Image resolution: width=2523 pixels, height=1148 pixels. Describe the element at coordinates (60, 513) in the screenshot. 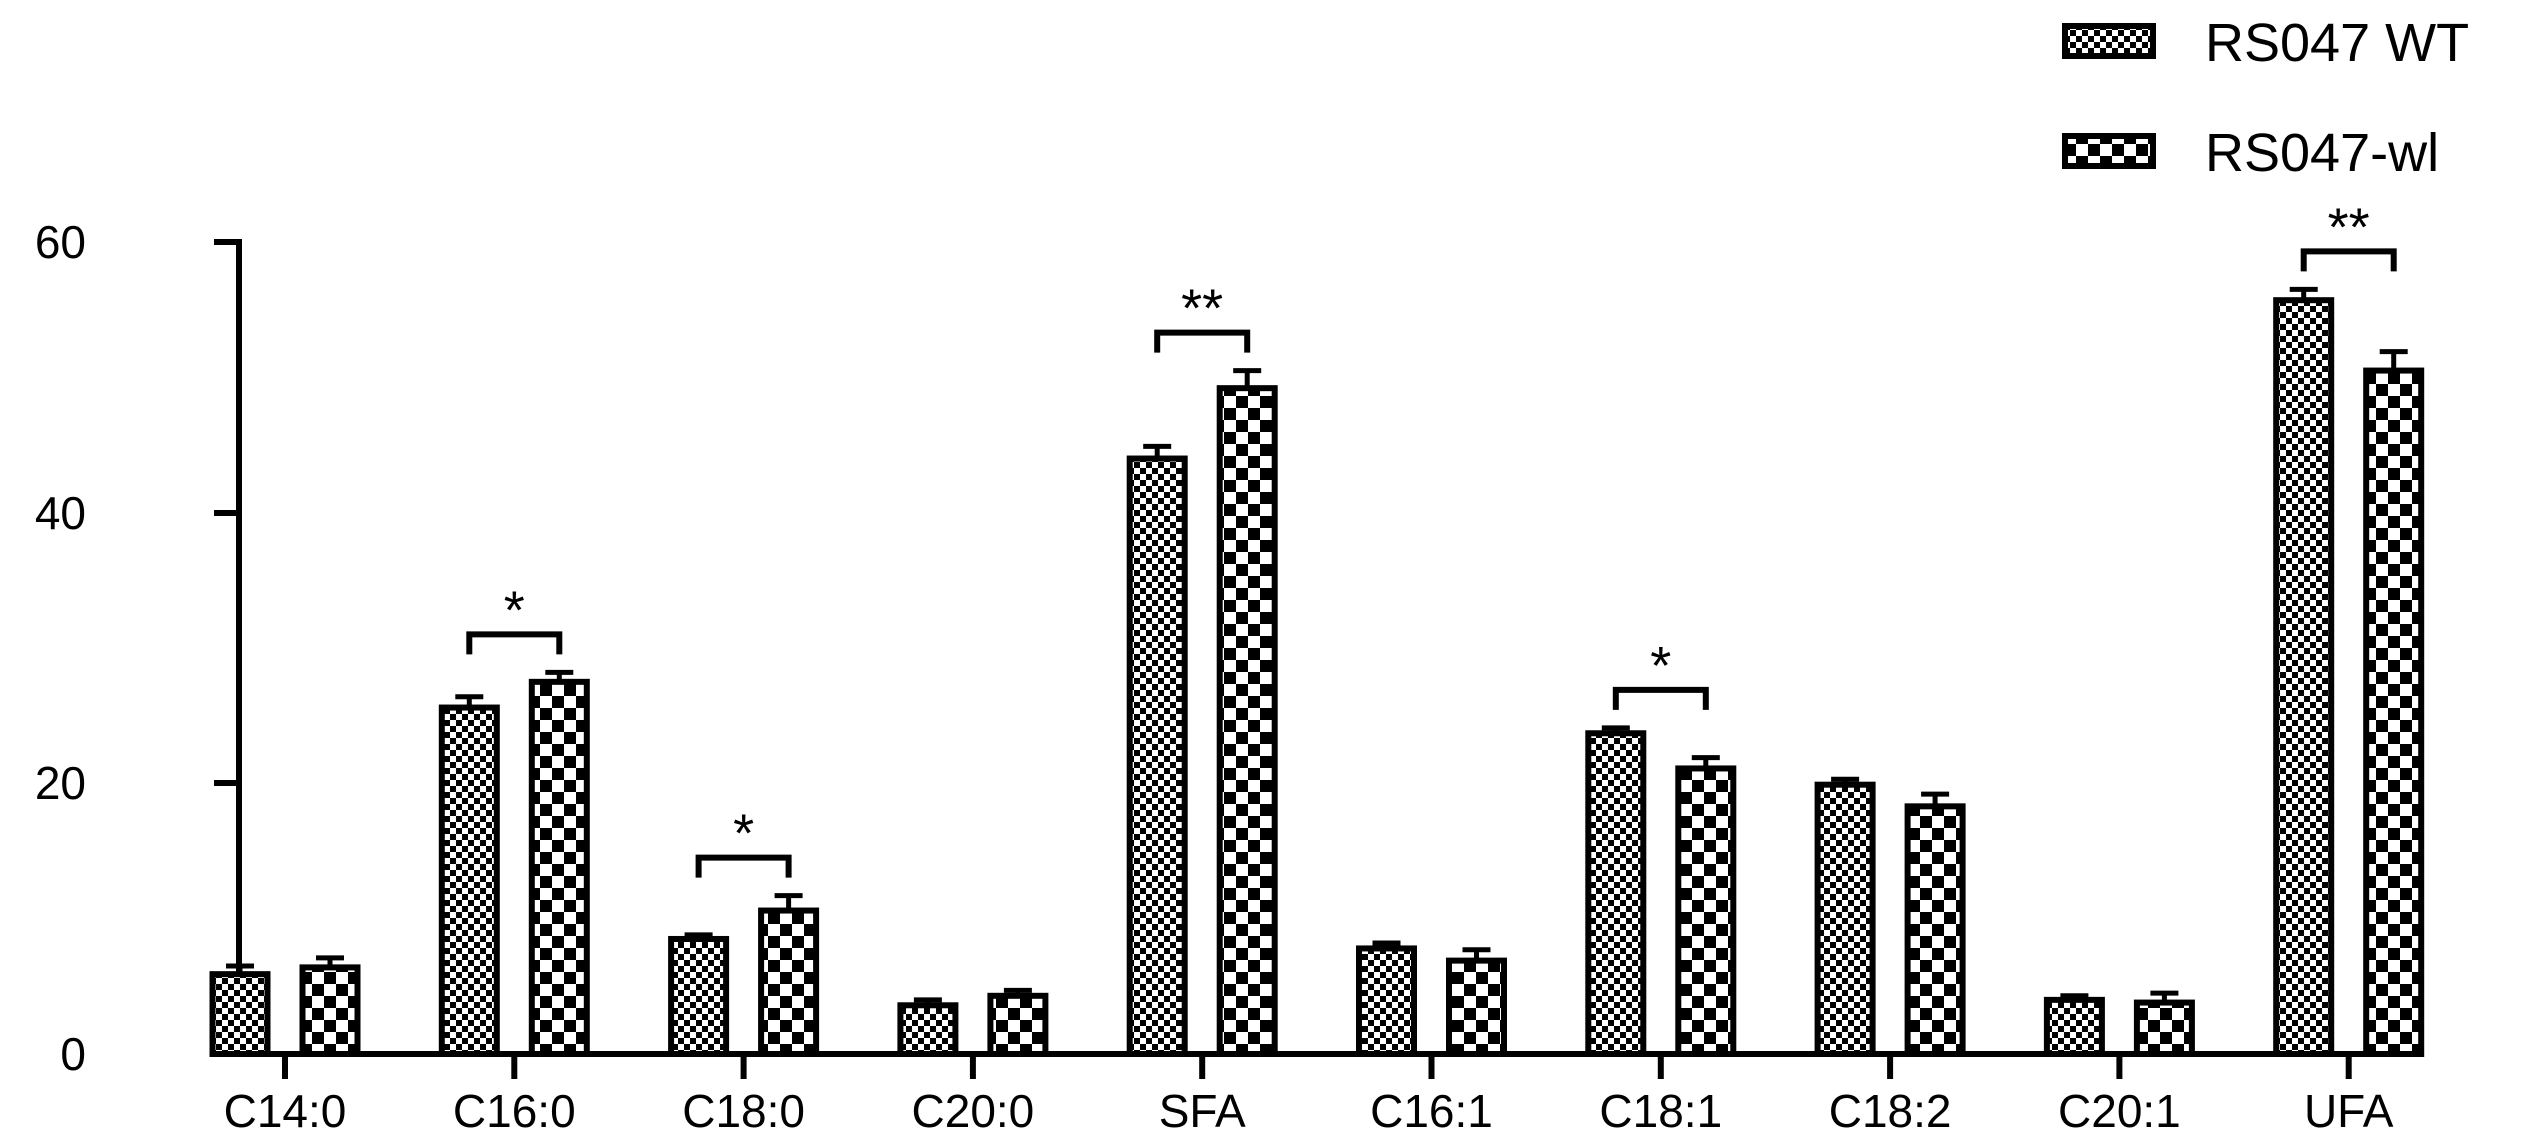

I see `y-tick-label-40: 40` at that location.